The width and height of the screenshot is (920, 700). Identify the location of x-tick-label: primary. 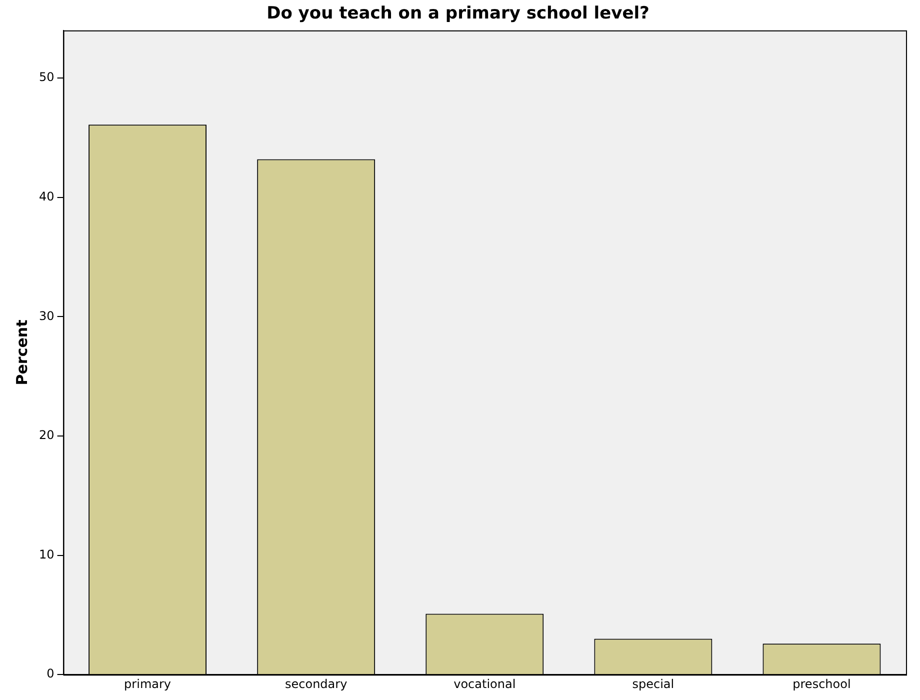
(148, 683).